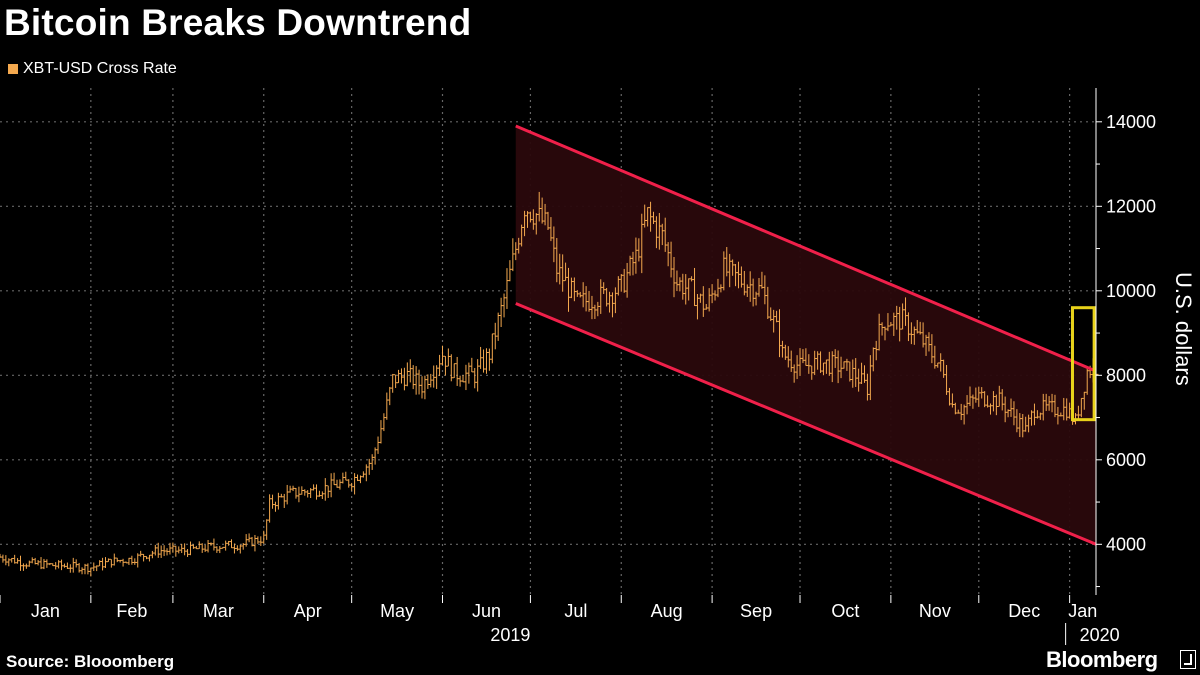 Image resolution: width=1200 pixels, height=675 pixels. What do you see at coordinates (1126, 544) in the screenshot?
I see `y-tick-label: 4000` at bounding box center [1126, 544].